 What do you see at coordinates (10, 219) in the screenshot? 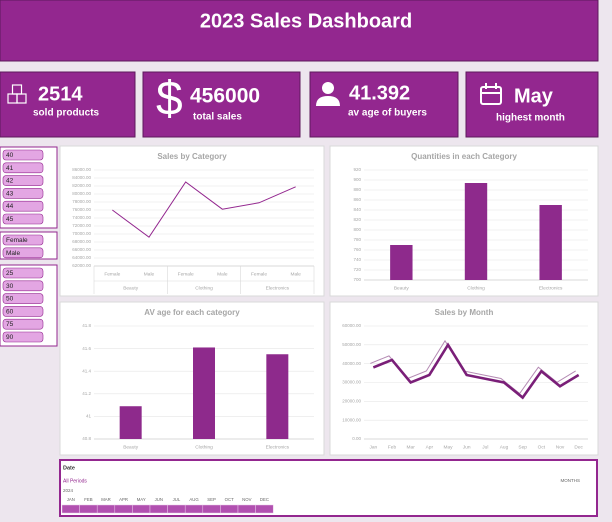
I see `slicer-label: 45` at bounding box center [10, 219].